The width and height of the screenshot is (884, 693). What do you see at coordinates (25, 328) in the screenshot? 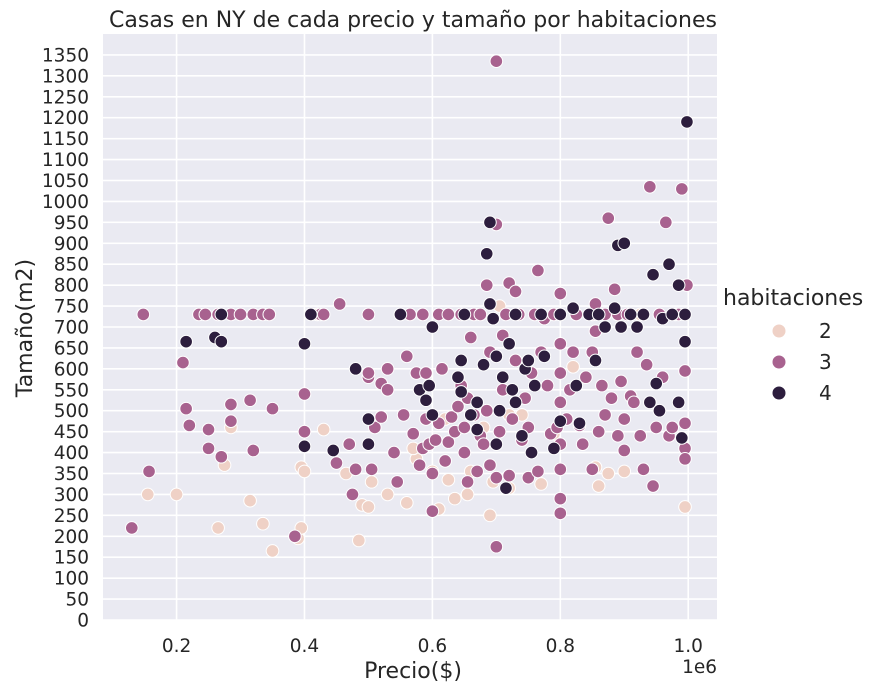
I see `y-axis-label: Tamaño(m2)` at bounding box center [25, 328].